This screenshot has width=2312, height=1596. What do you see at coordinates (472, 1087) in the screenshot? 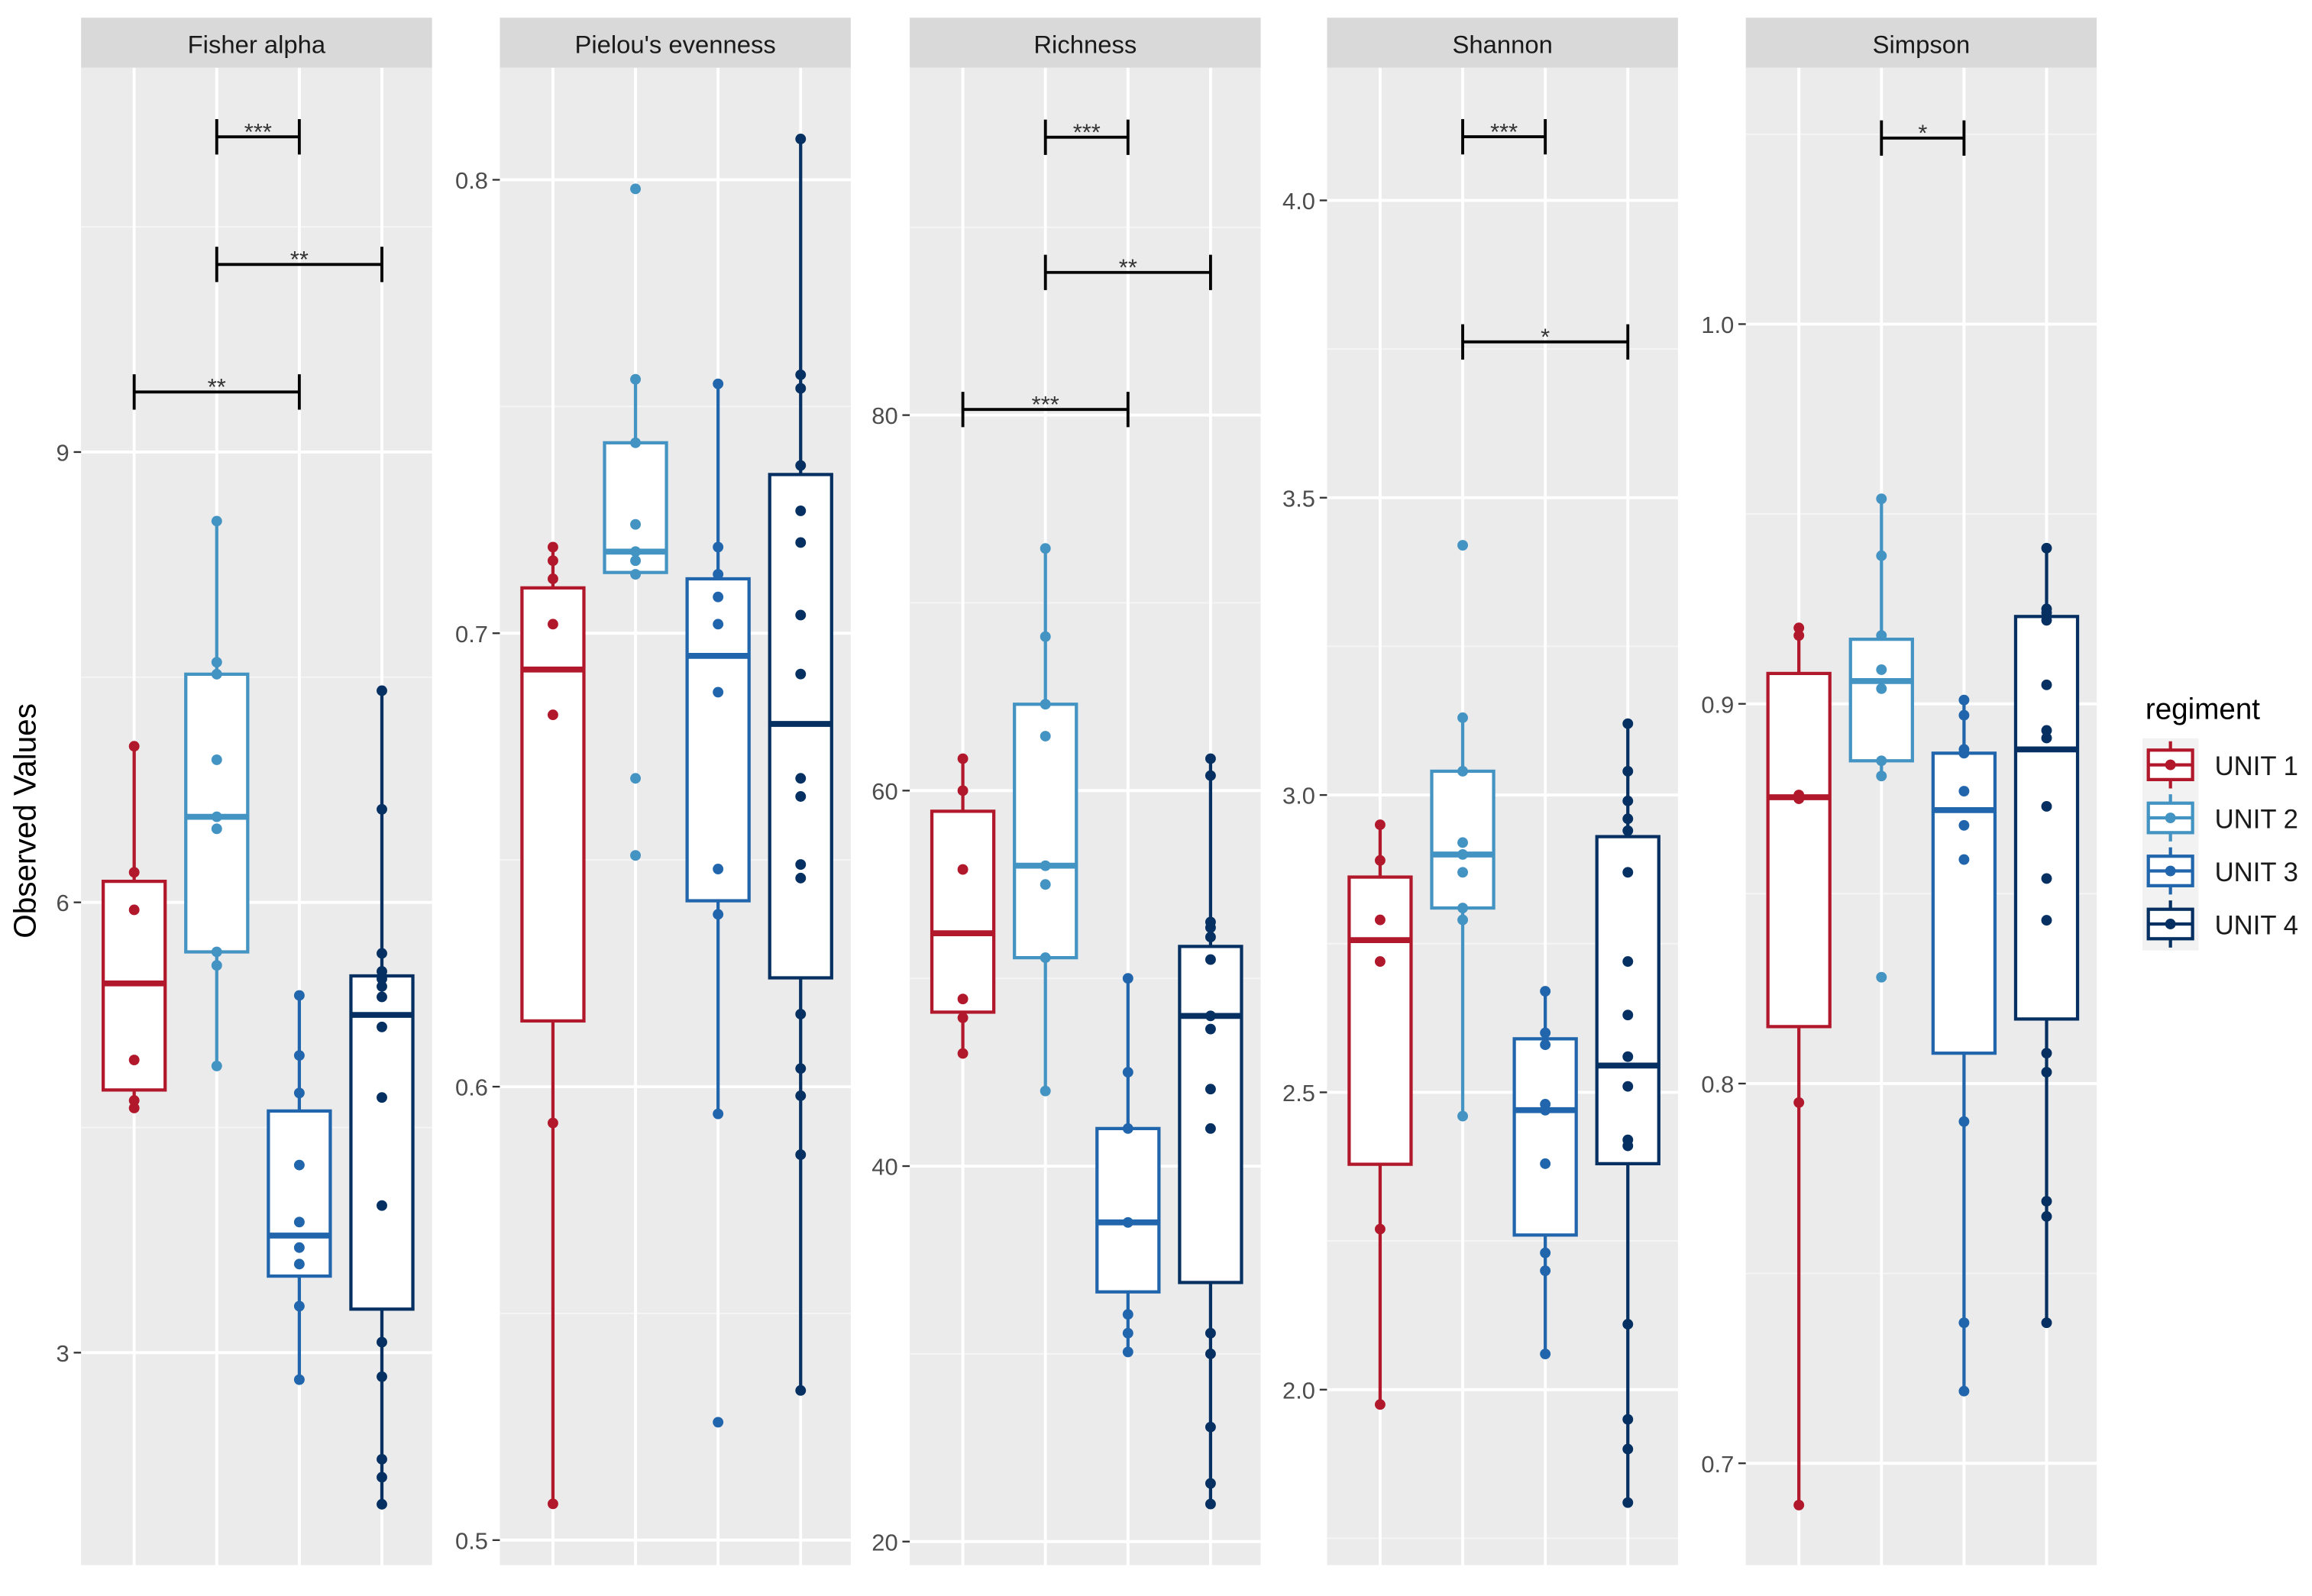
I see `y-tick-label: 0.6` at bounding box center [472, 1087].